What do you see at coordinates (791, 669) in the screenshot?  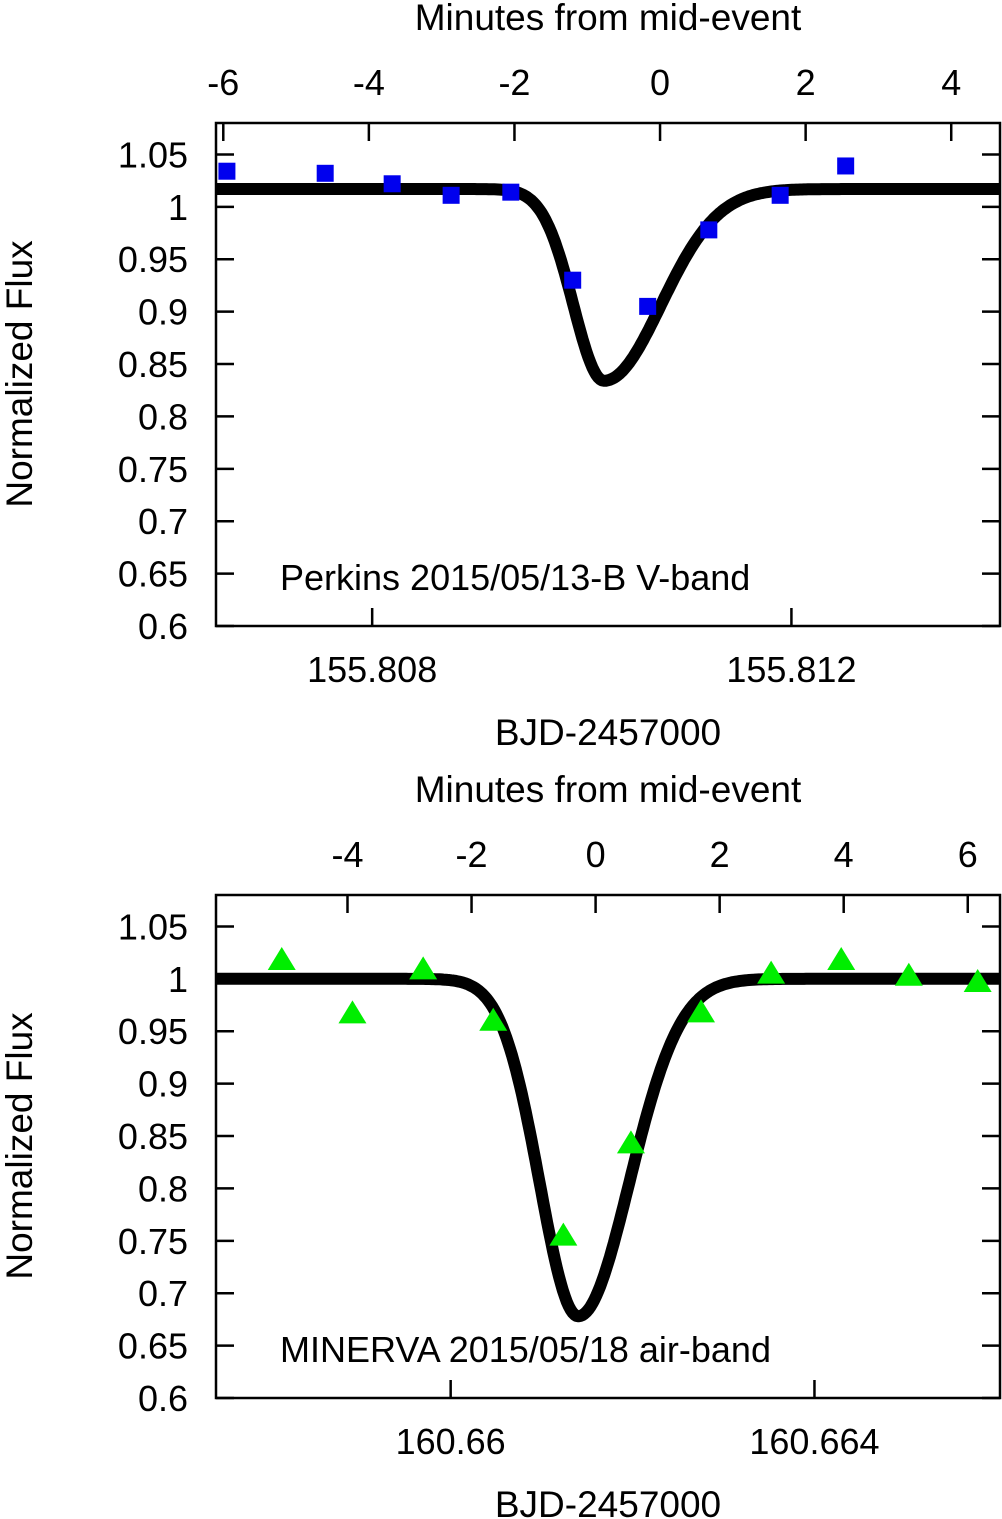 I see `top-x-tick-label: 155.812` at bounding box center [791, 669].